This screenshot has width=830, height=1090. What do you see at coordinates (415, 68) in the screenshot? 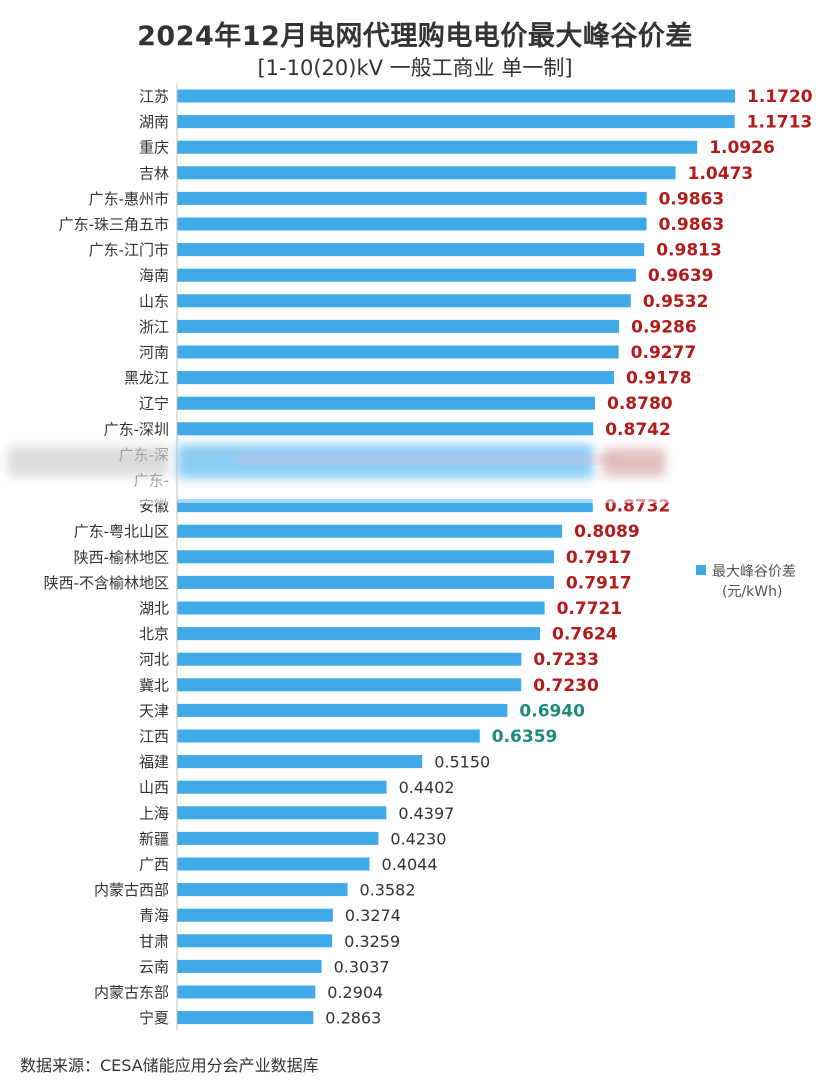
I see `chart-subtitle: [1-10(20)kV 一般工商业 单一制]` at bounding box center [415, 68].